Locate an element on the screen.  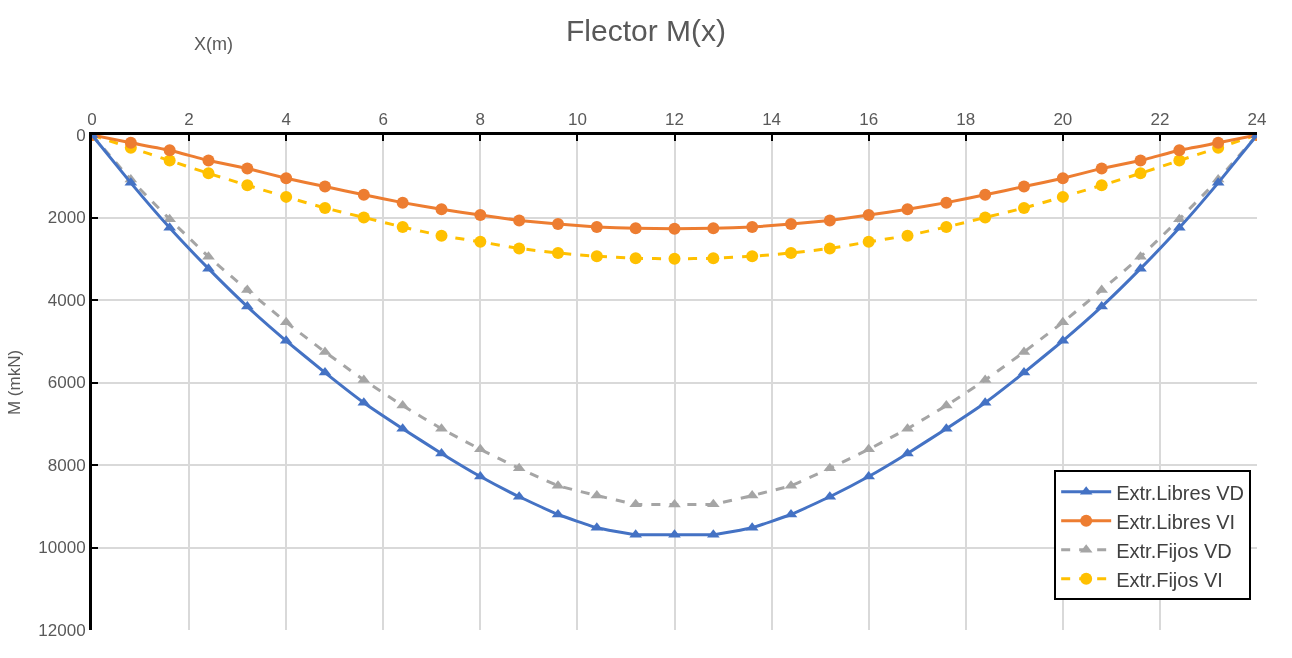
y-tick-label: 0 is located at coordinates (81, 135).